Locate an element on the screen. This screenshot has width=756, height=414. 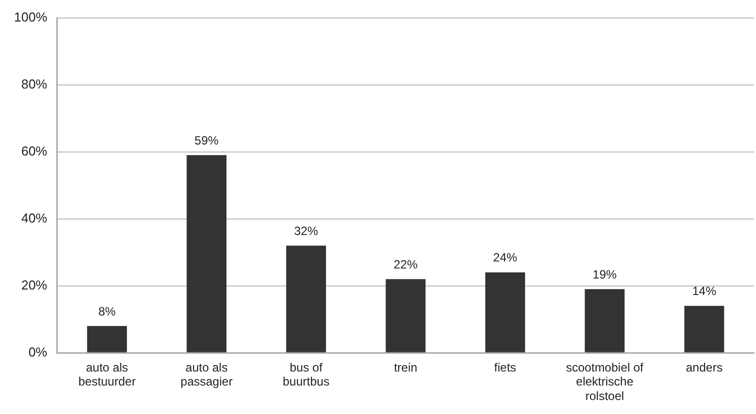
data-label: 19% is located at coordinates (605, 274).